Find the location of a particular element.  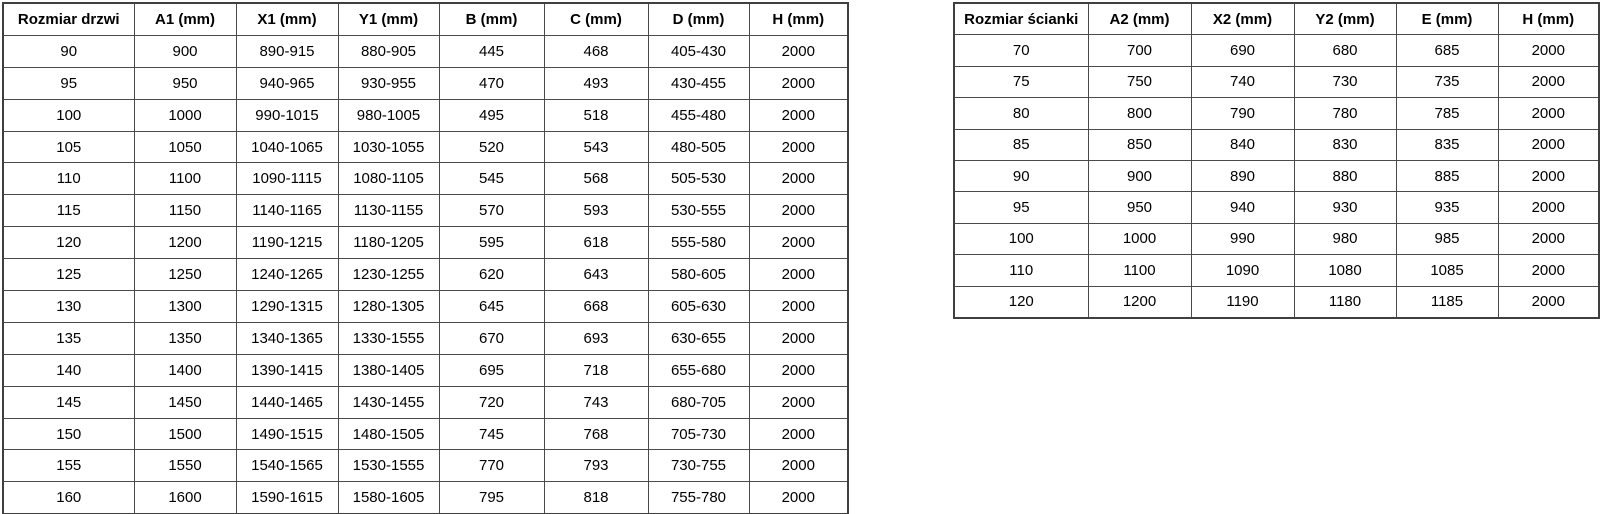

table-cell: 950 is located at coordinates (1139, 207).